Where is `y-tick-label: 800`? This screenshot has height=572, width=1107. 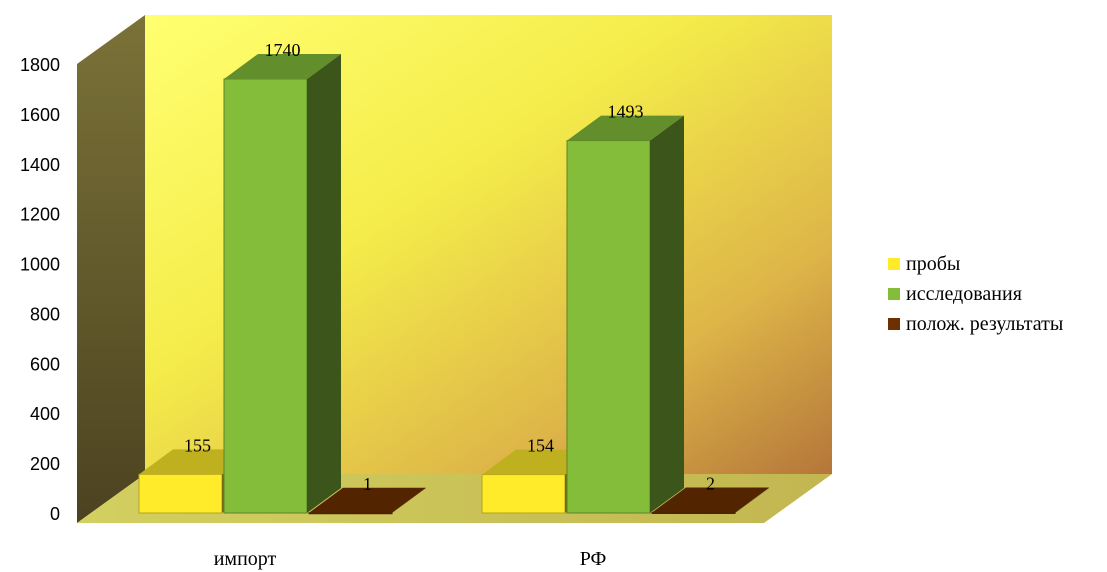 y-tick-label: 800 is located at coordinates (45, 314).